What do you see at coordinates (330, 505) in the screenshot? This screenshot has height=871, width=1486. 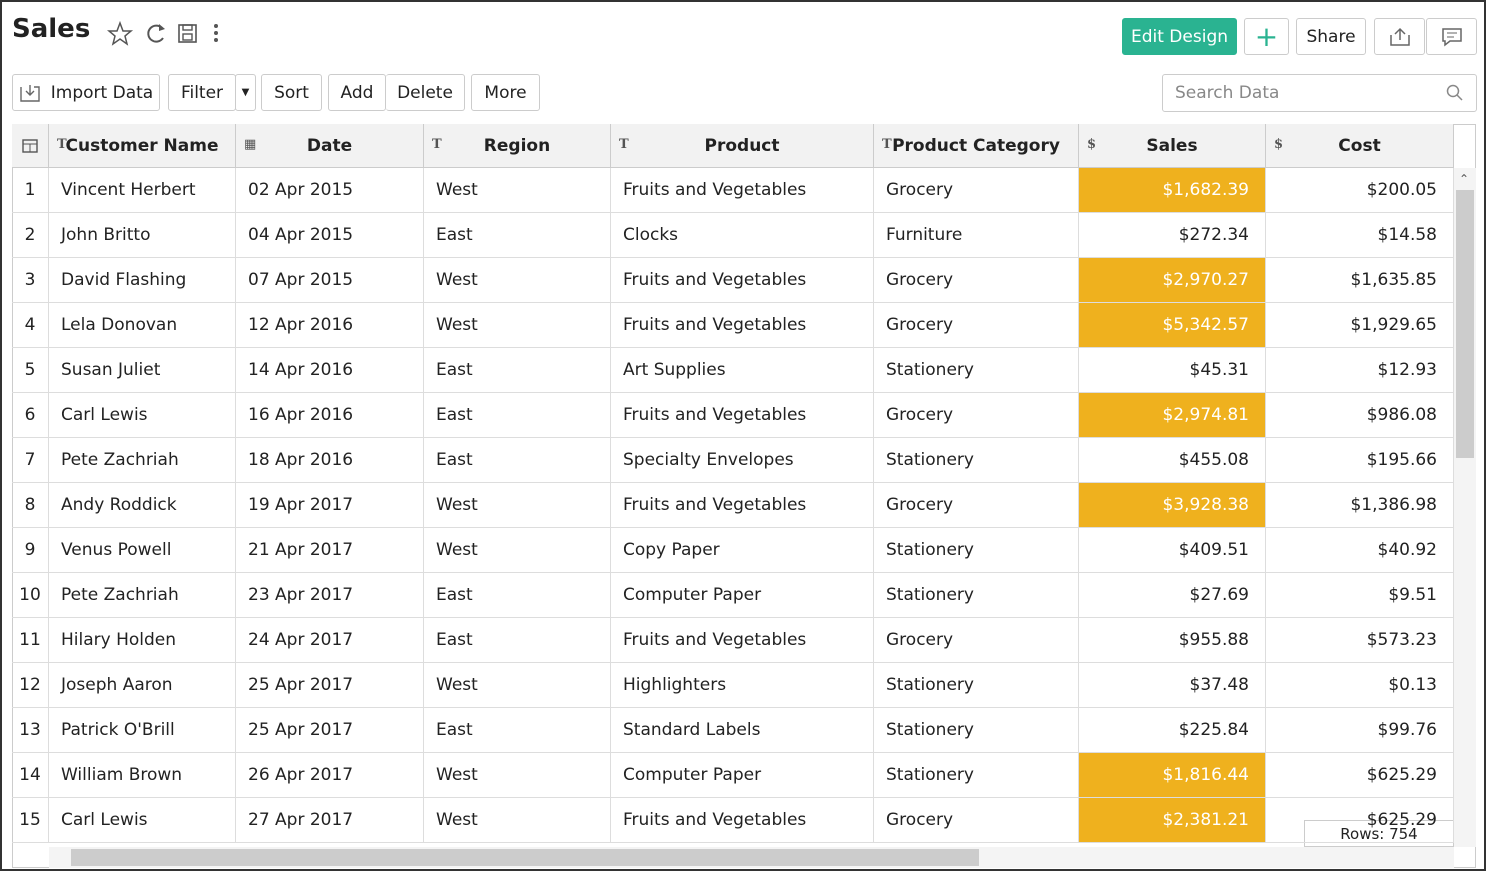 I see `table-cell: 19 Apr 2017` at bounding box center [330, 505].